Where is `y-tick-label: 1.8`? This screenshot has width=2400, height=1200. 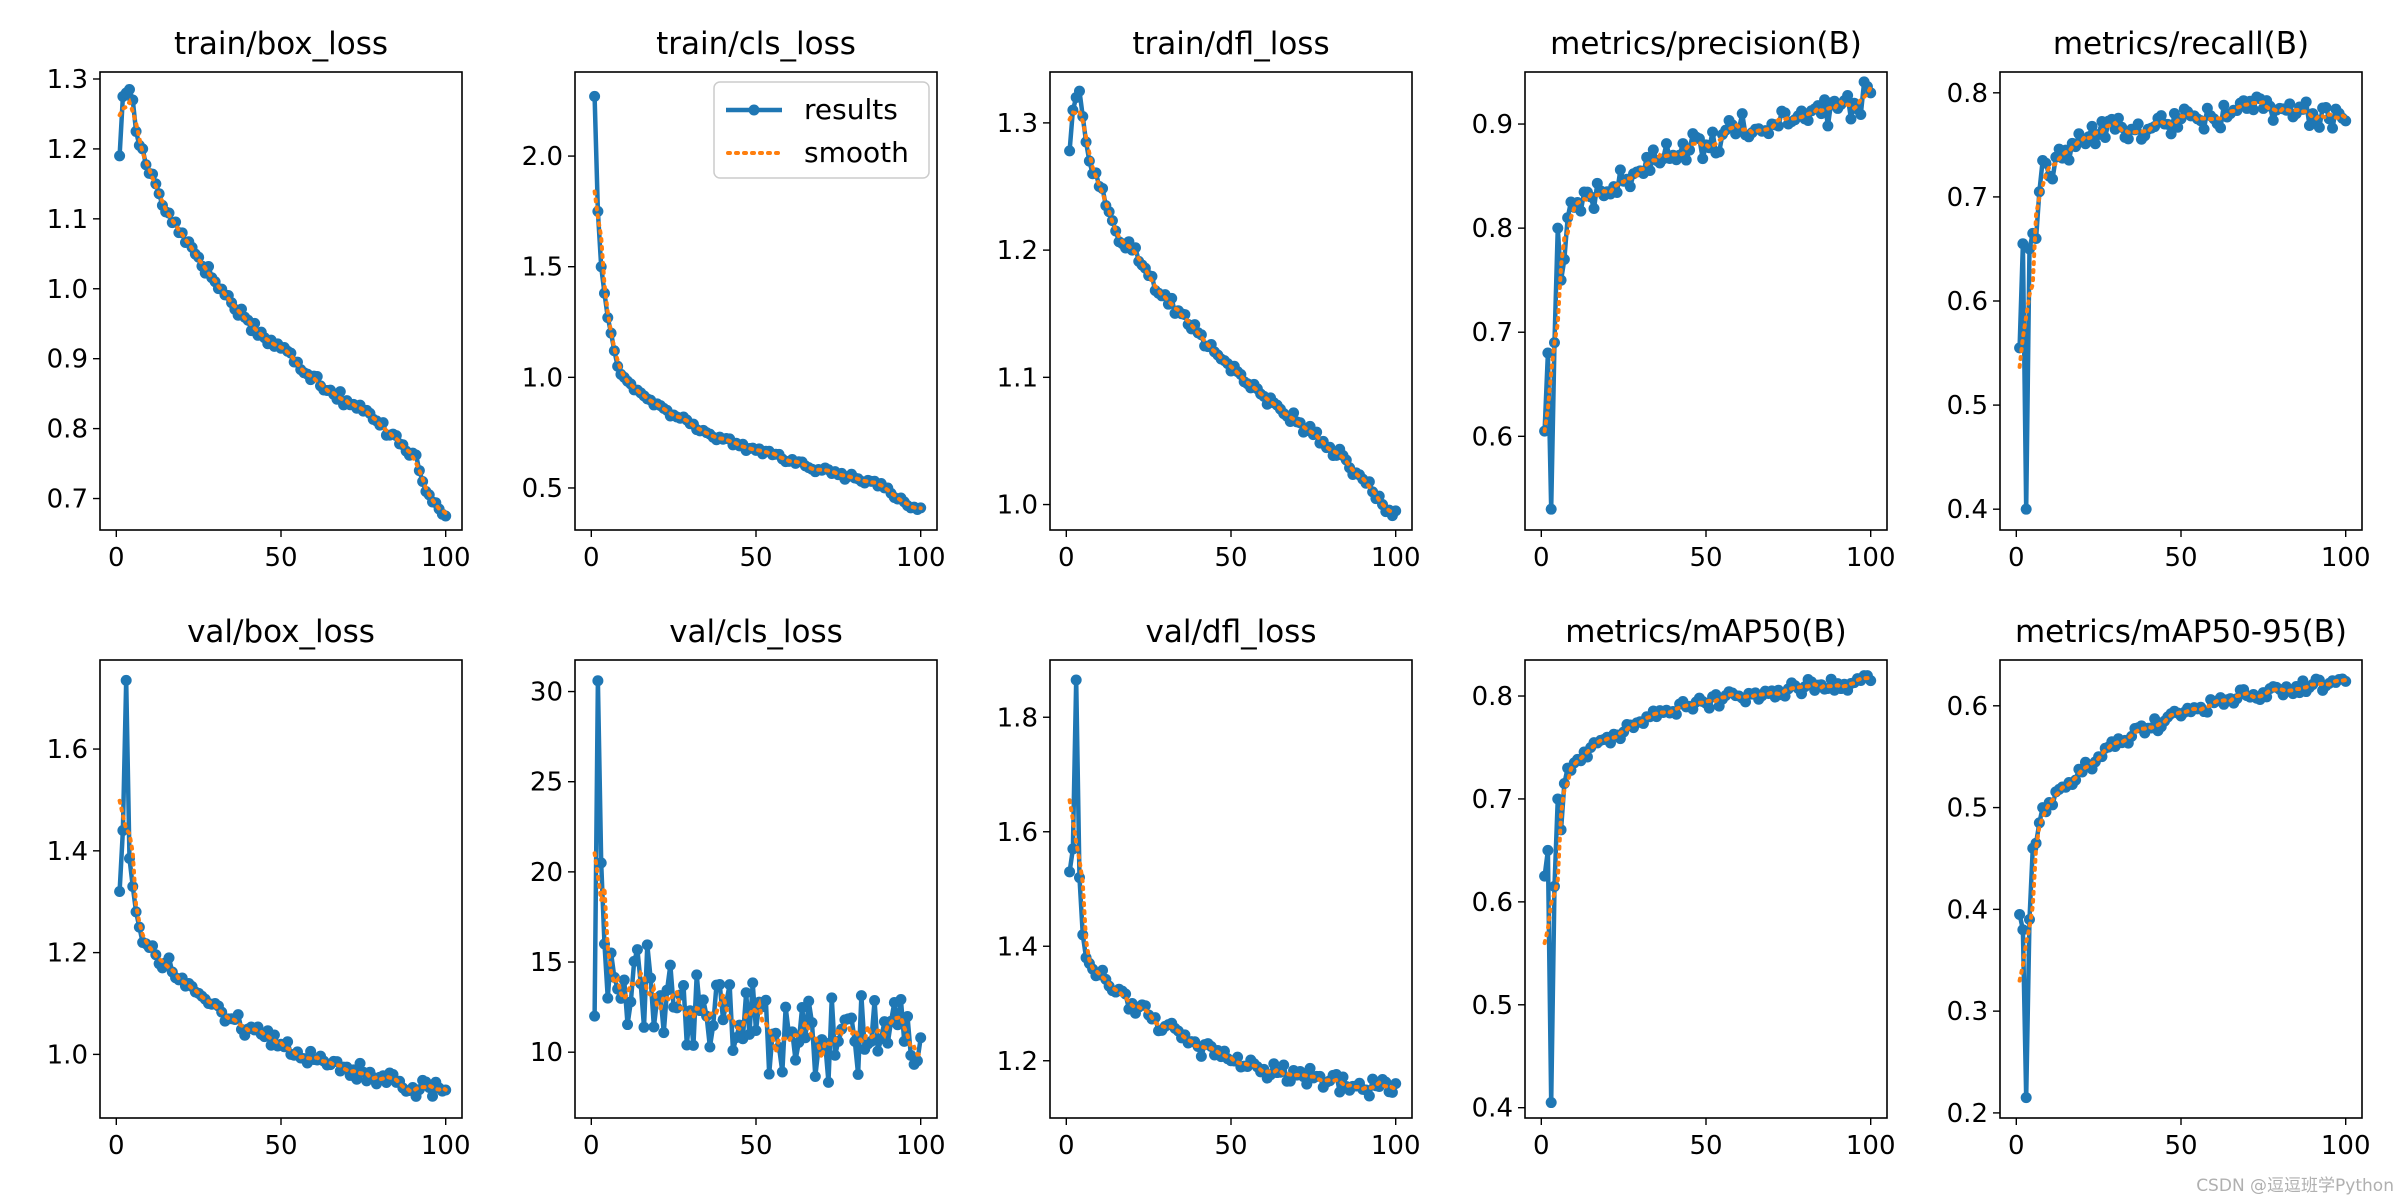
y-tick-label: 1.8 is located at coordinates (1017, 718).